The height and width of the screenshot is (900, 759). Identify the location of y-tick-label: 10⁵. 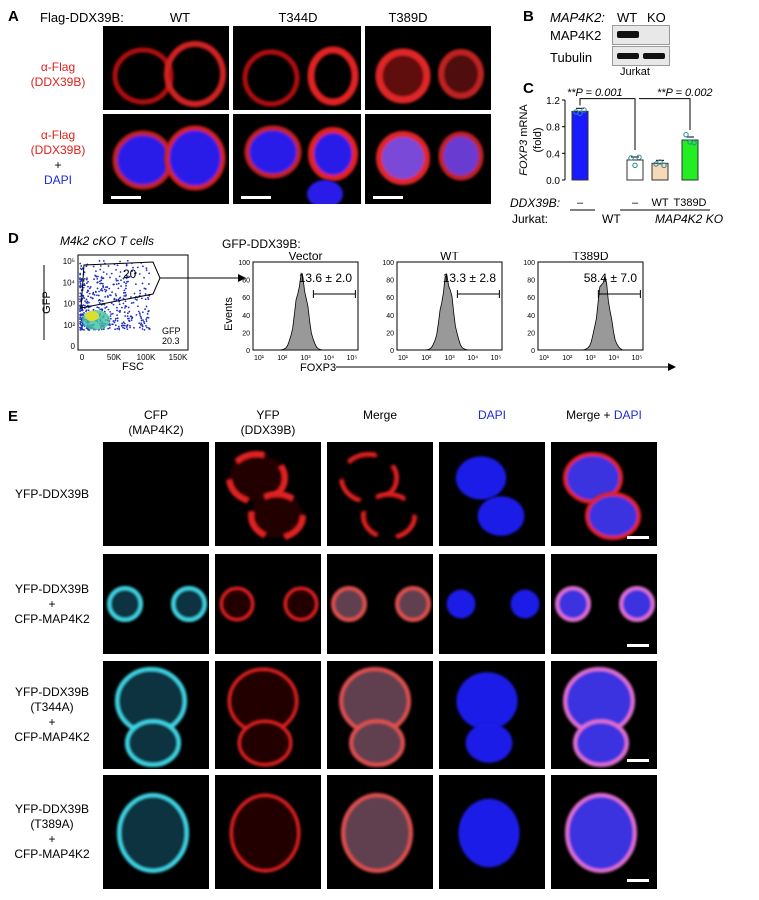
(69, 261).